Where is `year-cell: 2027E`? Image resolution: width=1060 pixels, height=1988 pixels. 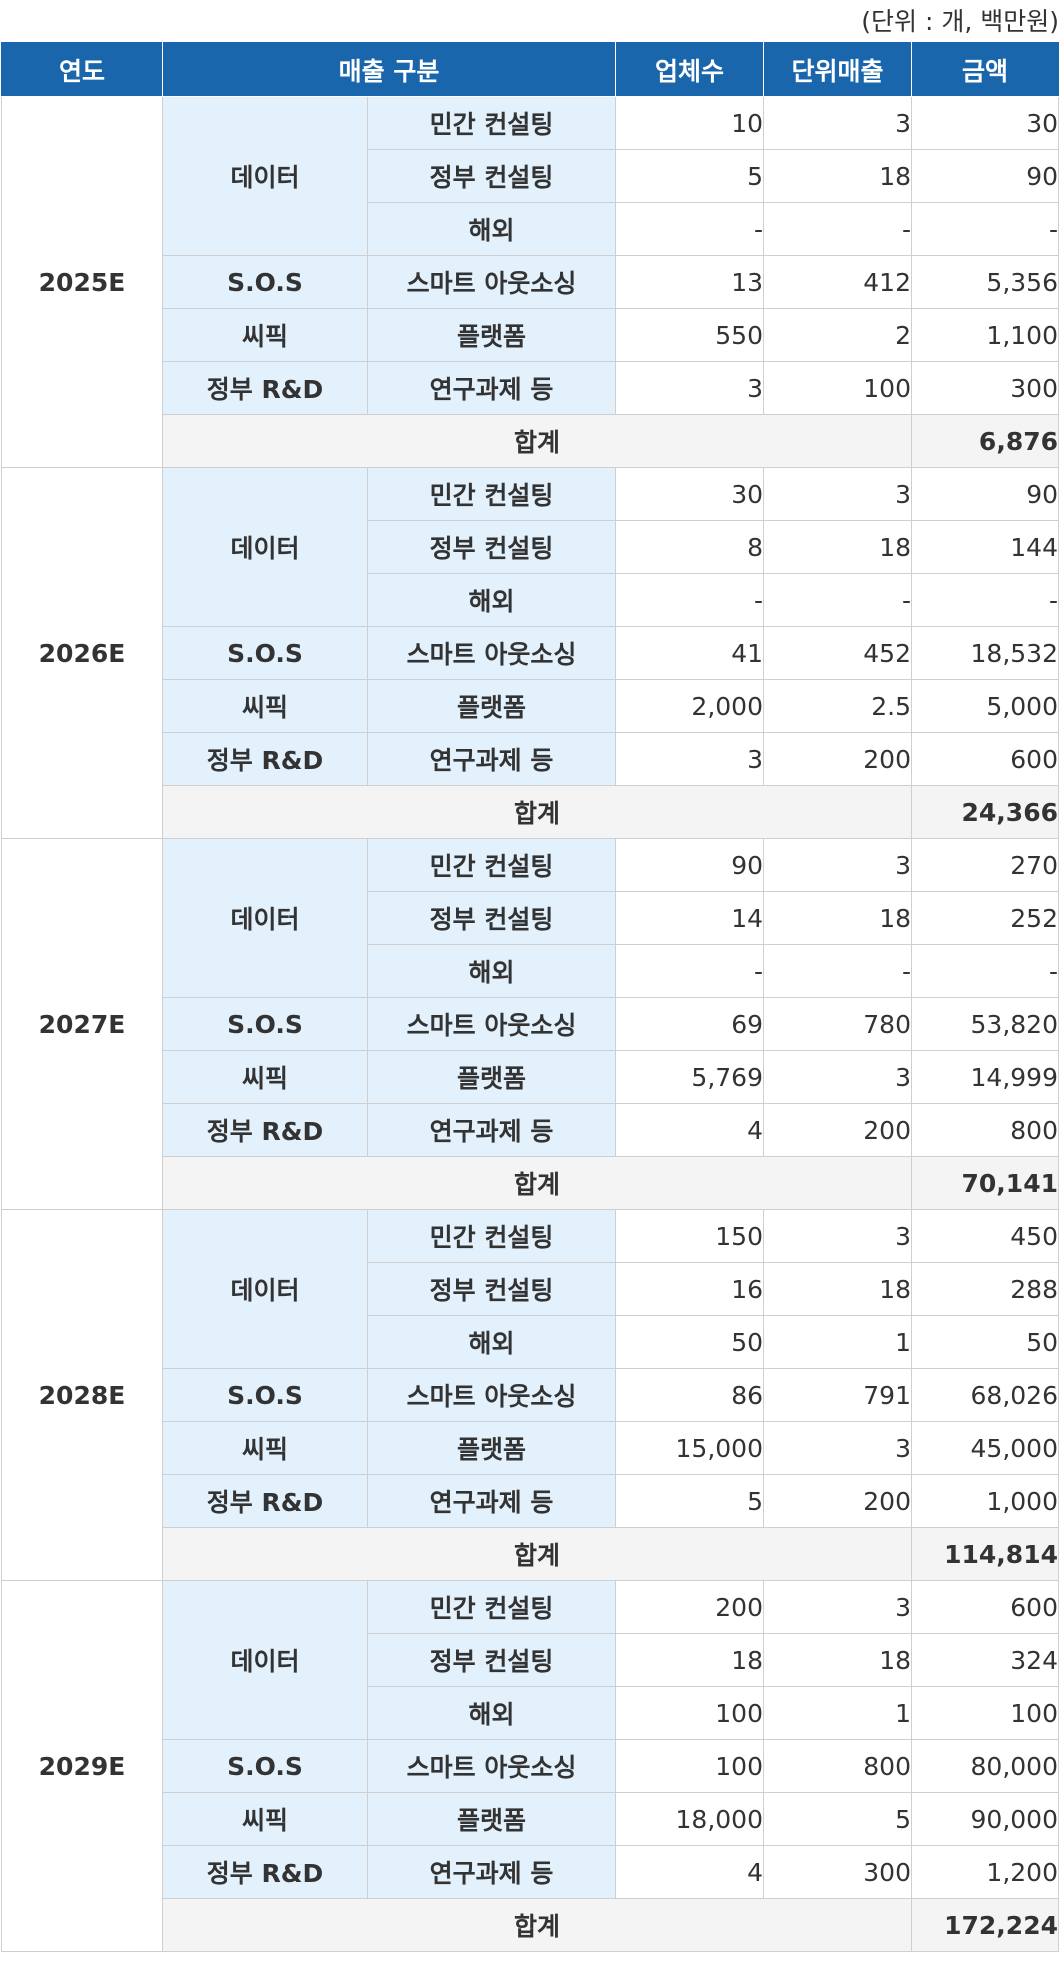 year-cell: 2027E is located at coordinates (82, 1024).